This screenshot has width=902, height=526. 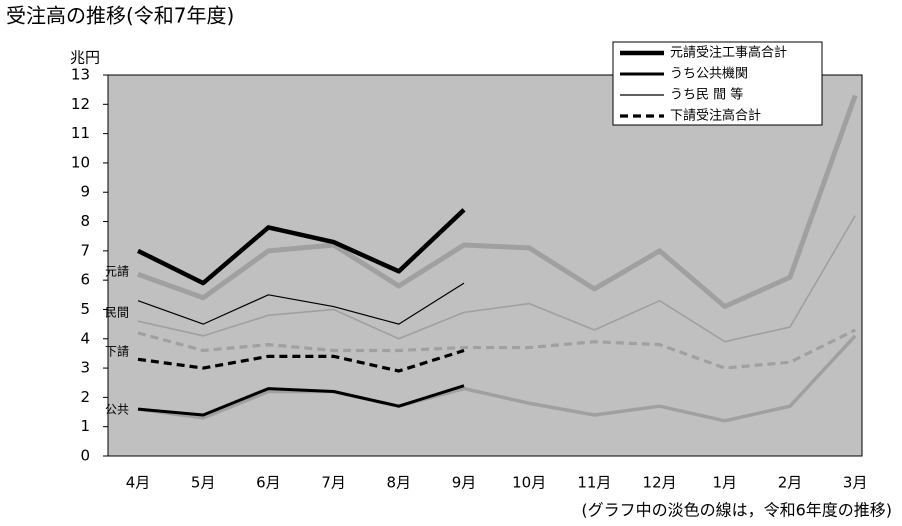 I want to click on line-label: 公共, so click(x=117, y=410).